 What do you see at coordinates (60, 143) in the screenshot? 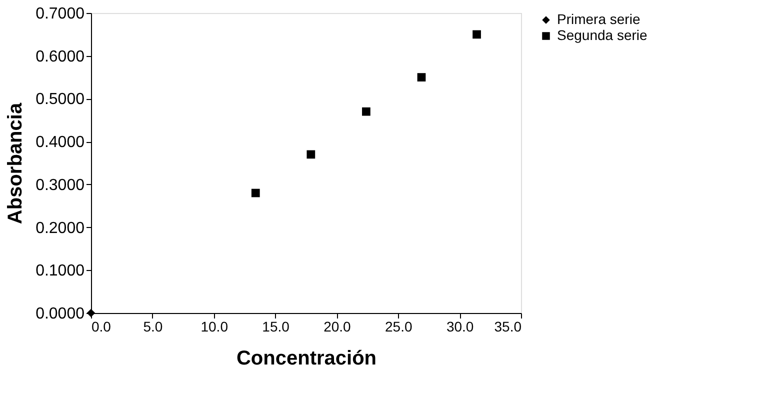
I see `y-tick-label: 0.4000` at bounding box center [60, 143].